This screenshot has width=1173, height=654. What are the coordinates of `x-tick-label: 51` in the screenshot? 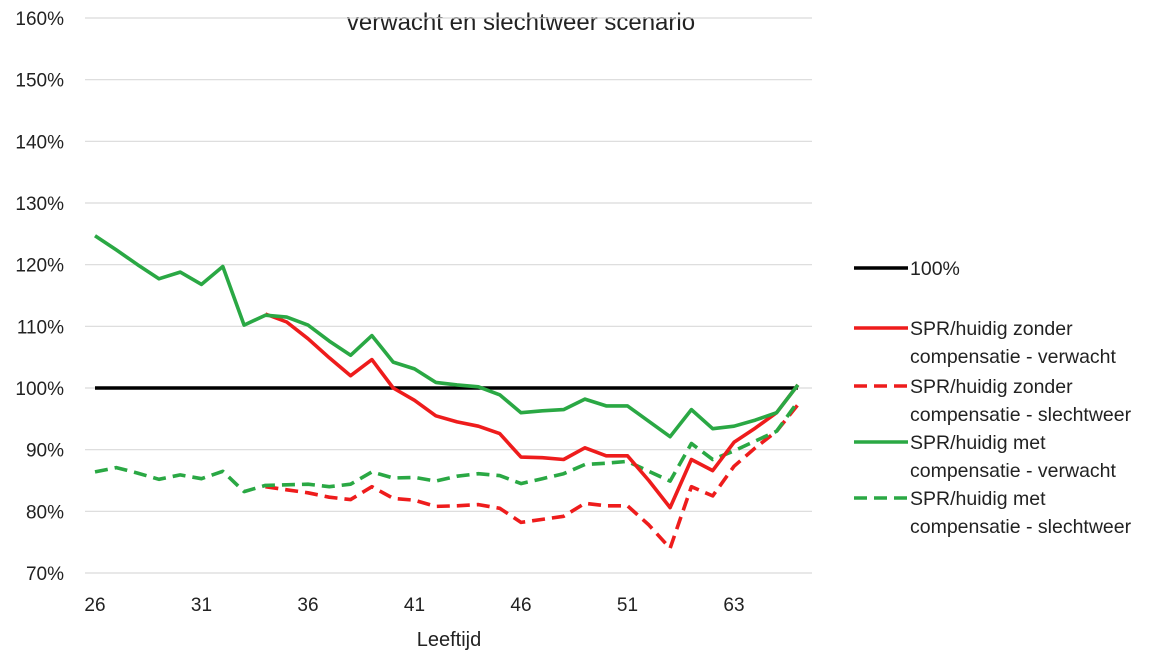 It's located at (627, 605).